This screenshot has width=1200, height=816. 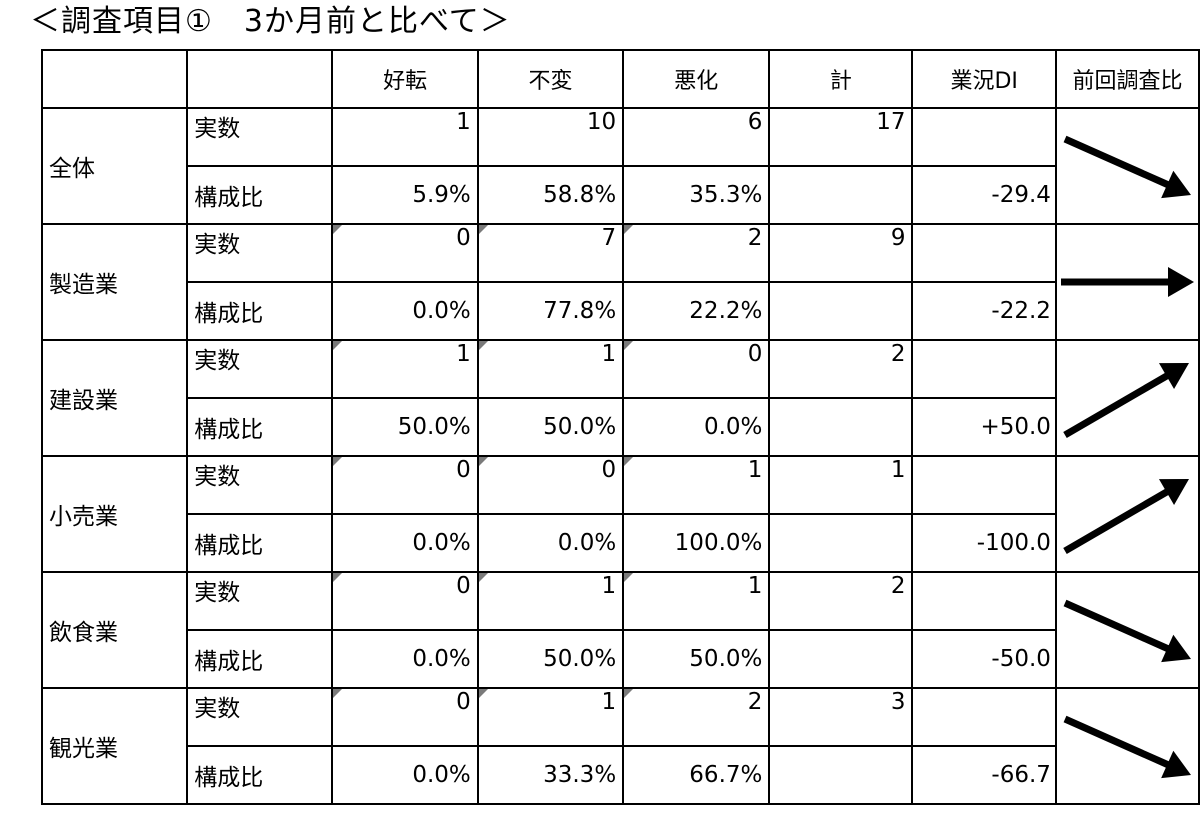 I want to click on di-value: +50.0, so click(x=984, y=427).